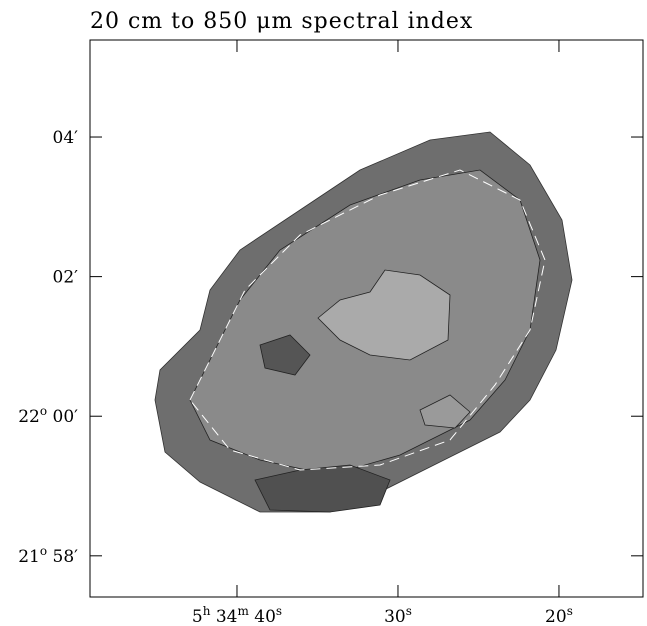 This screenshot has width=647, height=626. I want to click on tick-label-part: 21, so click(29, 557).